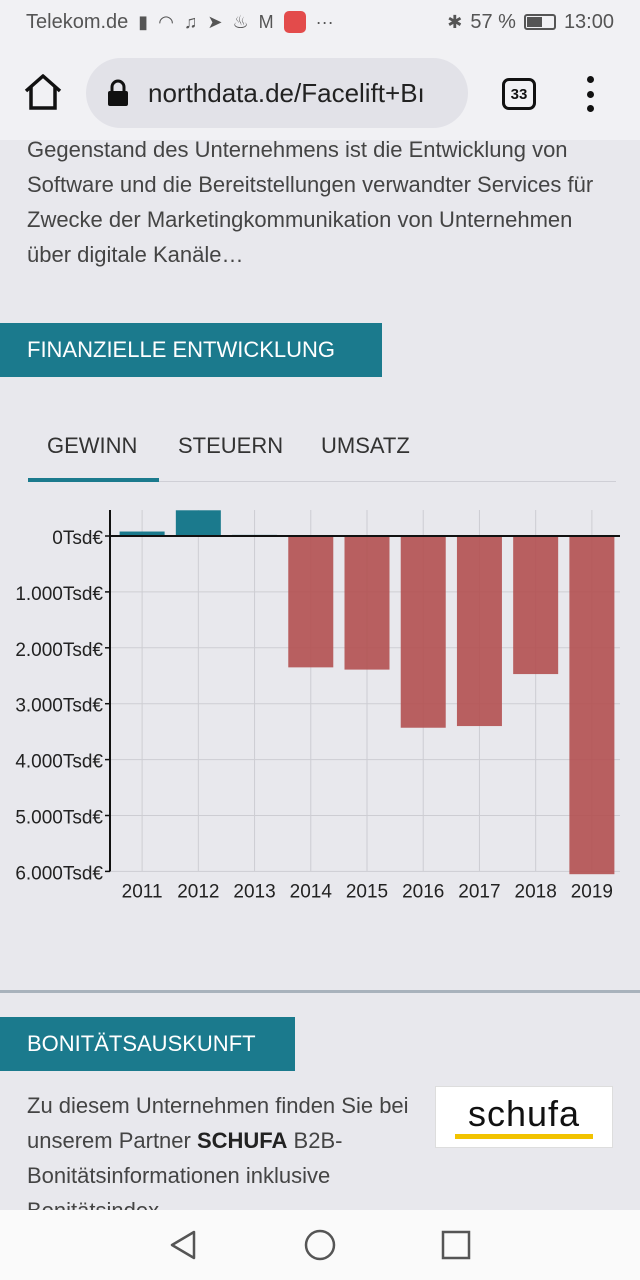 This screenshot has width=640, height=1280. Describe the element at coordinates (311, 891) in the screenshot. I see `x-tick-label: 2014` at that location.